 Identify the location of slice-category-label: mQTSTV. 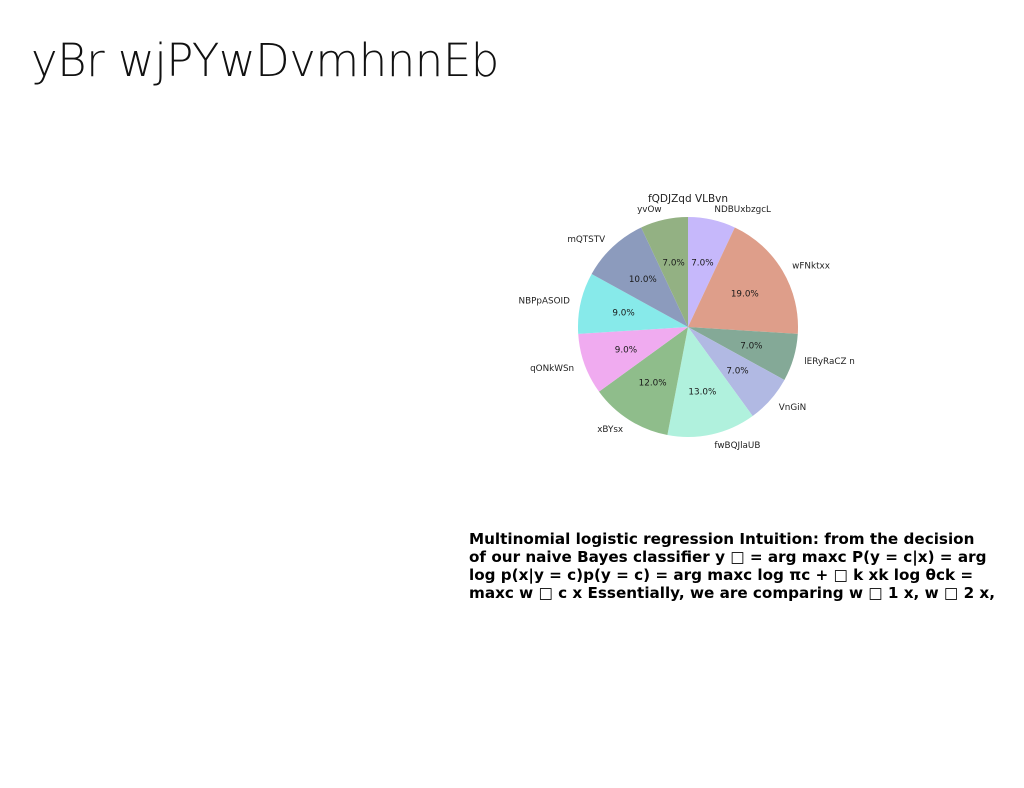
(586, 240).